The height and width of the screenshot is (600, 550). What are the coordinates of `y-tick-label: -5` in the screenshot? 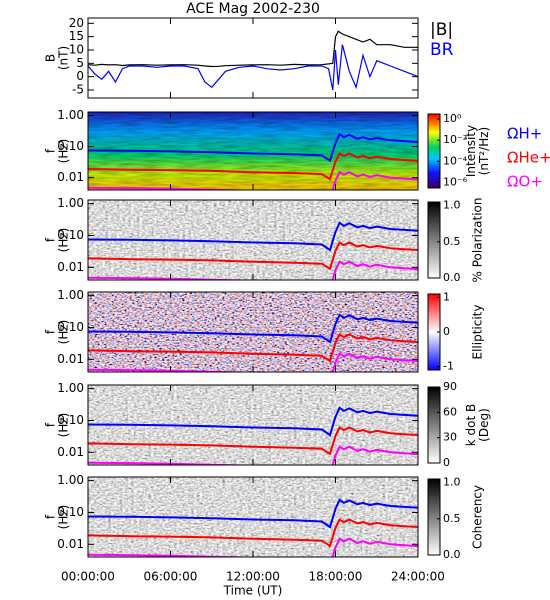 It's located at (78, 90).